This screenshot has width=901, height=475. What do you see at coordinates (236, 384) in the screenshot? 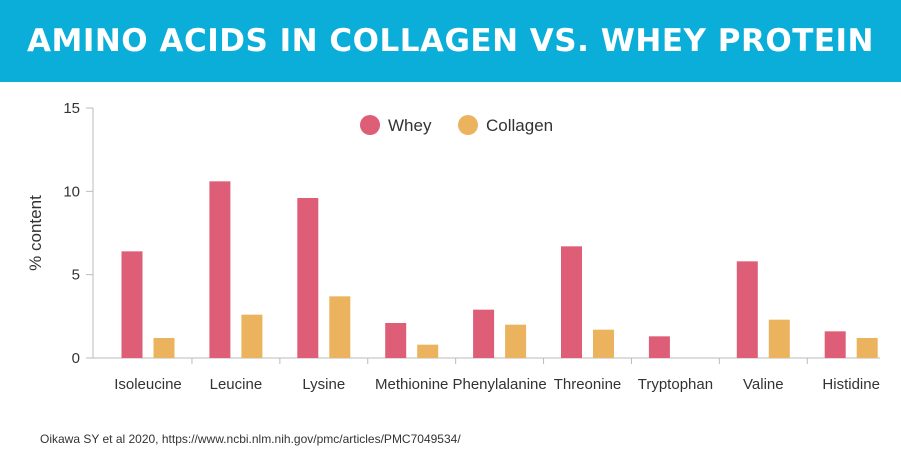
I see `x-tick-label: Leucine` at bounding box center [236, 384].